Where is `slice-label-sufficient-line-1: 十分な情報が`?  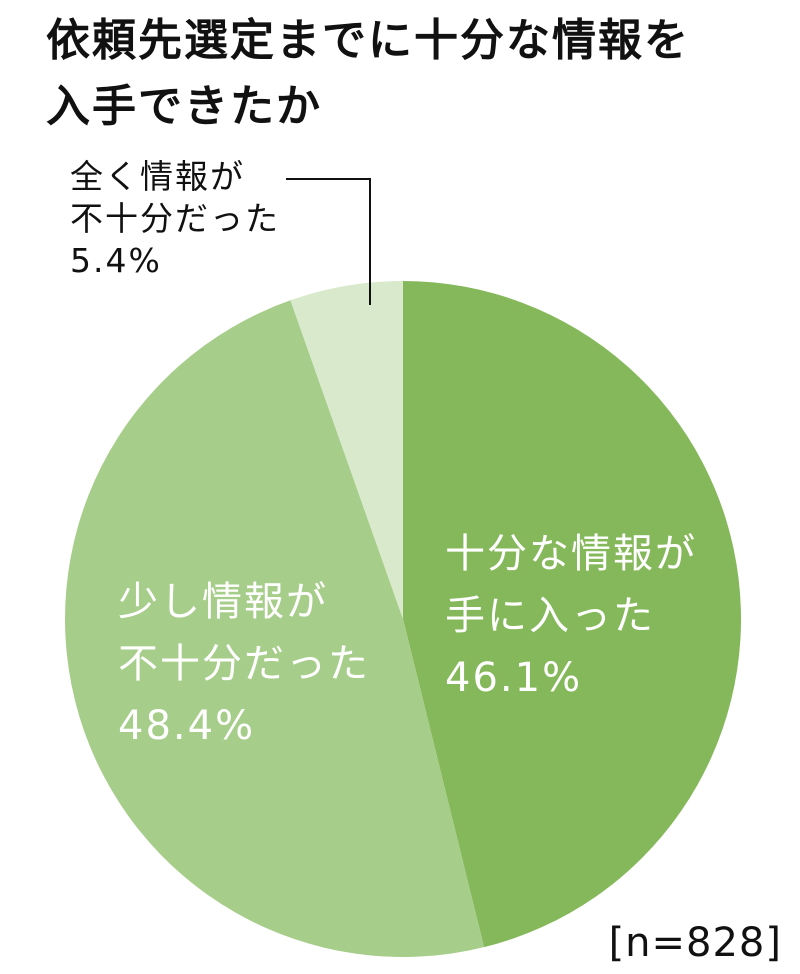
slice-label-sufficient-line-1: 十分な情報が is located at coordinates (571, 554).